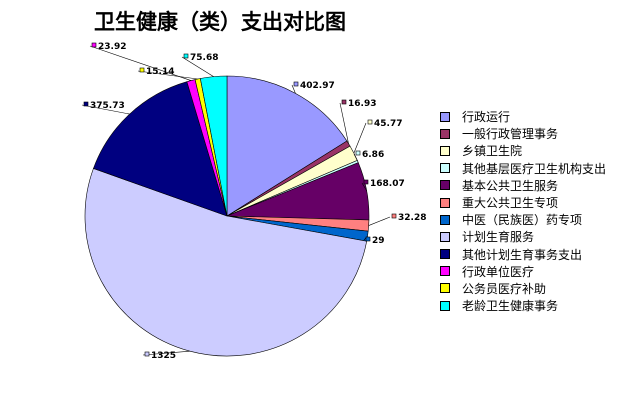 The height and width of the screenshot is (400, 640). I want to click on legend-item-8: 其他计划生育事务支出, so click(540, 254).